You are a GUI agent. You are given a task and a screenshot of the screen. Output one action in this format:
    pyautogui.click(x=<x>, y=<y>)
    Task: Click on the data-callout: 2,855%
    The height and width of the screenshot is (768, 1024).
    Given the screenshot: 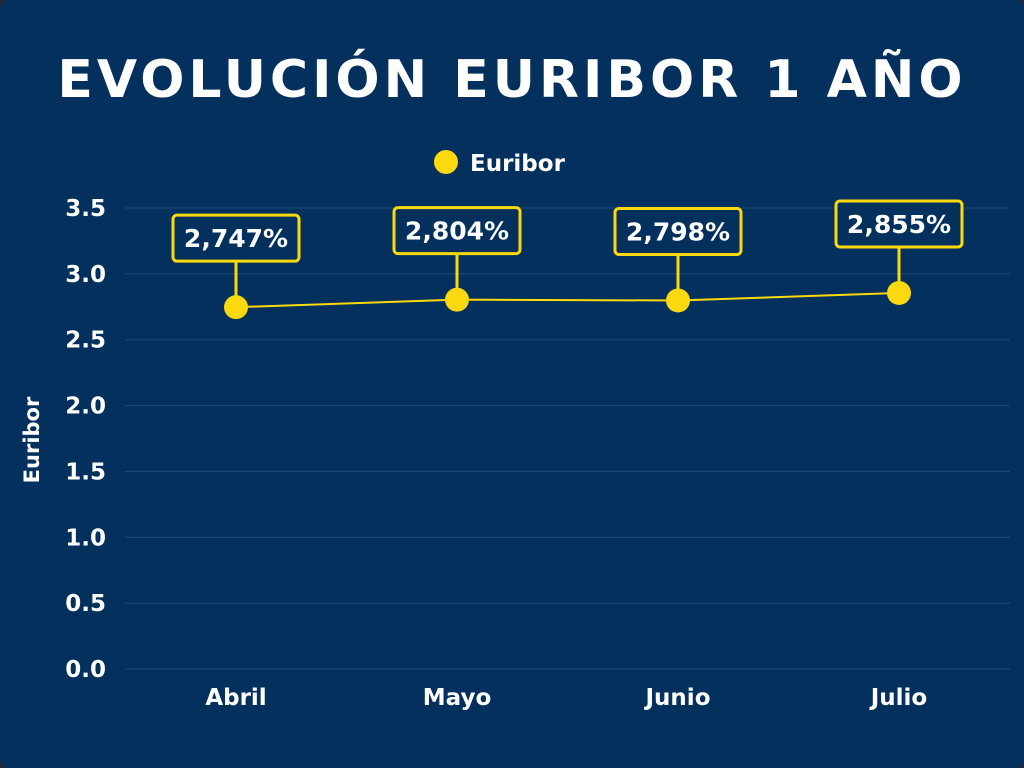 What is the action you would take?
    pyautogui.click(x=899, y=246)
    